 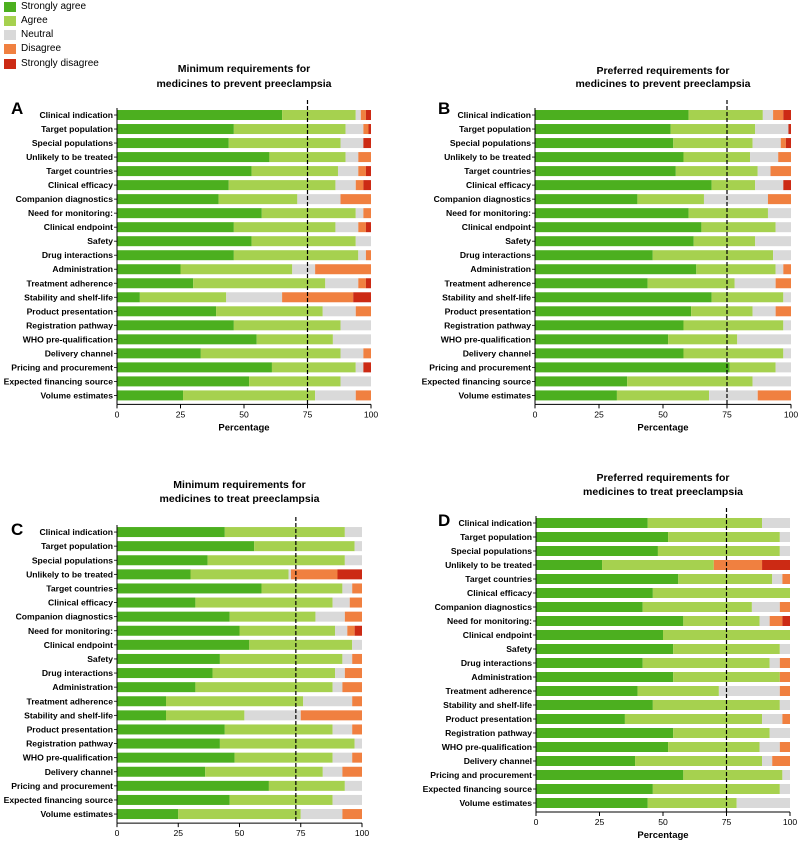 What do you see at coordinates (444, 520) in the screenshot?
I see `panel-letter: D` at bounding box center [444, 520].